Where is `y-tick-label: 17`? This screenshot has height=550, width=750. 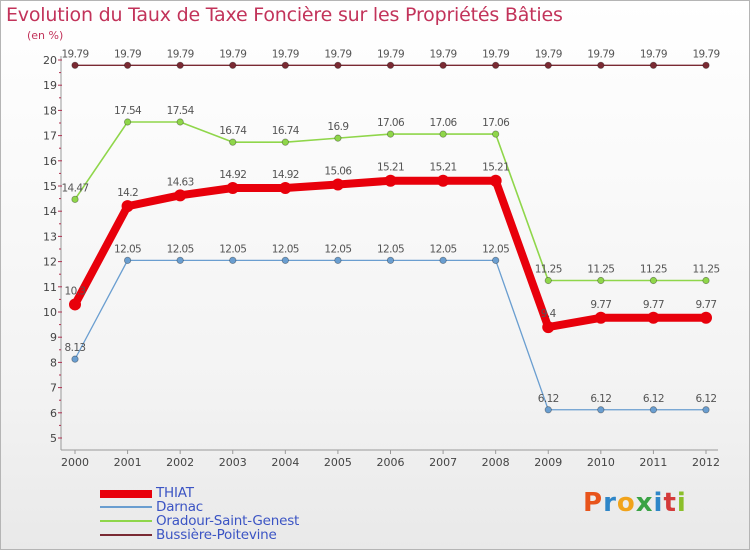
y-tick-label: 17 is located at coordinates (50, 136).